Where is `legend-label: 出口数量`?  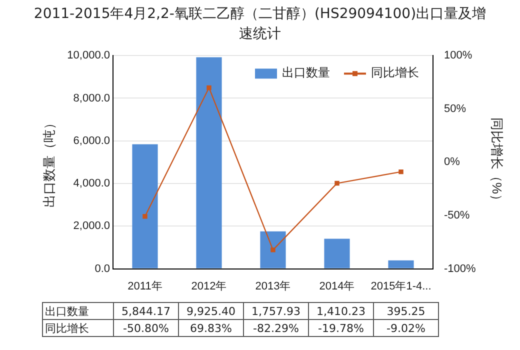
legend-label: 出口数量 is located at coordinates (306, 73).